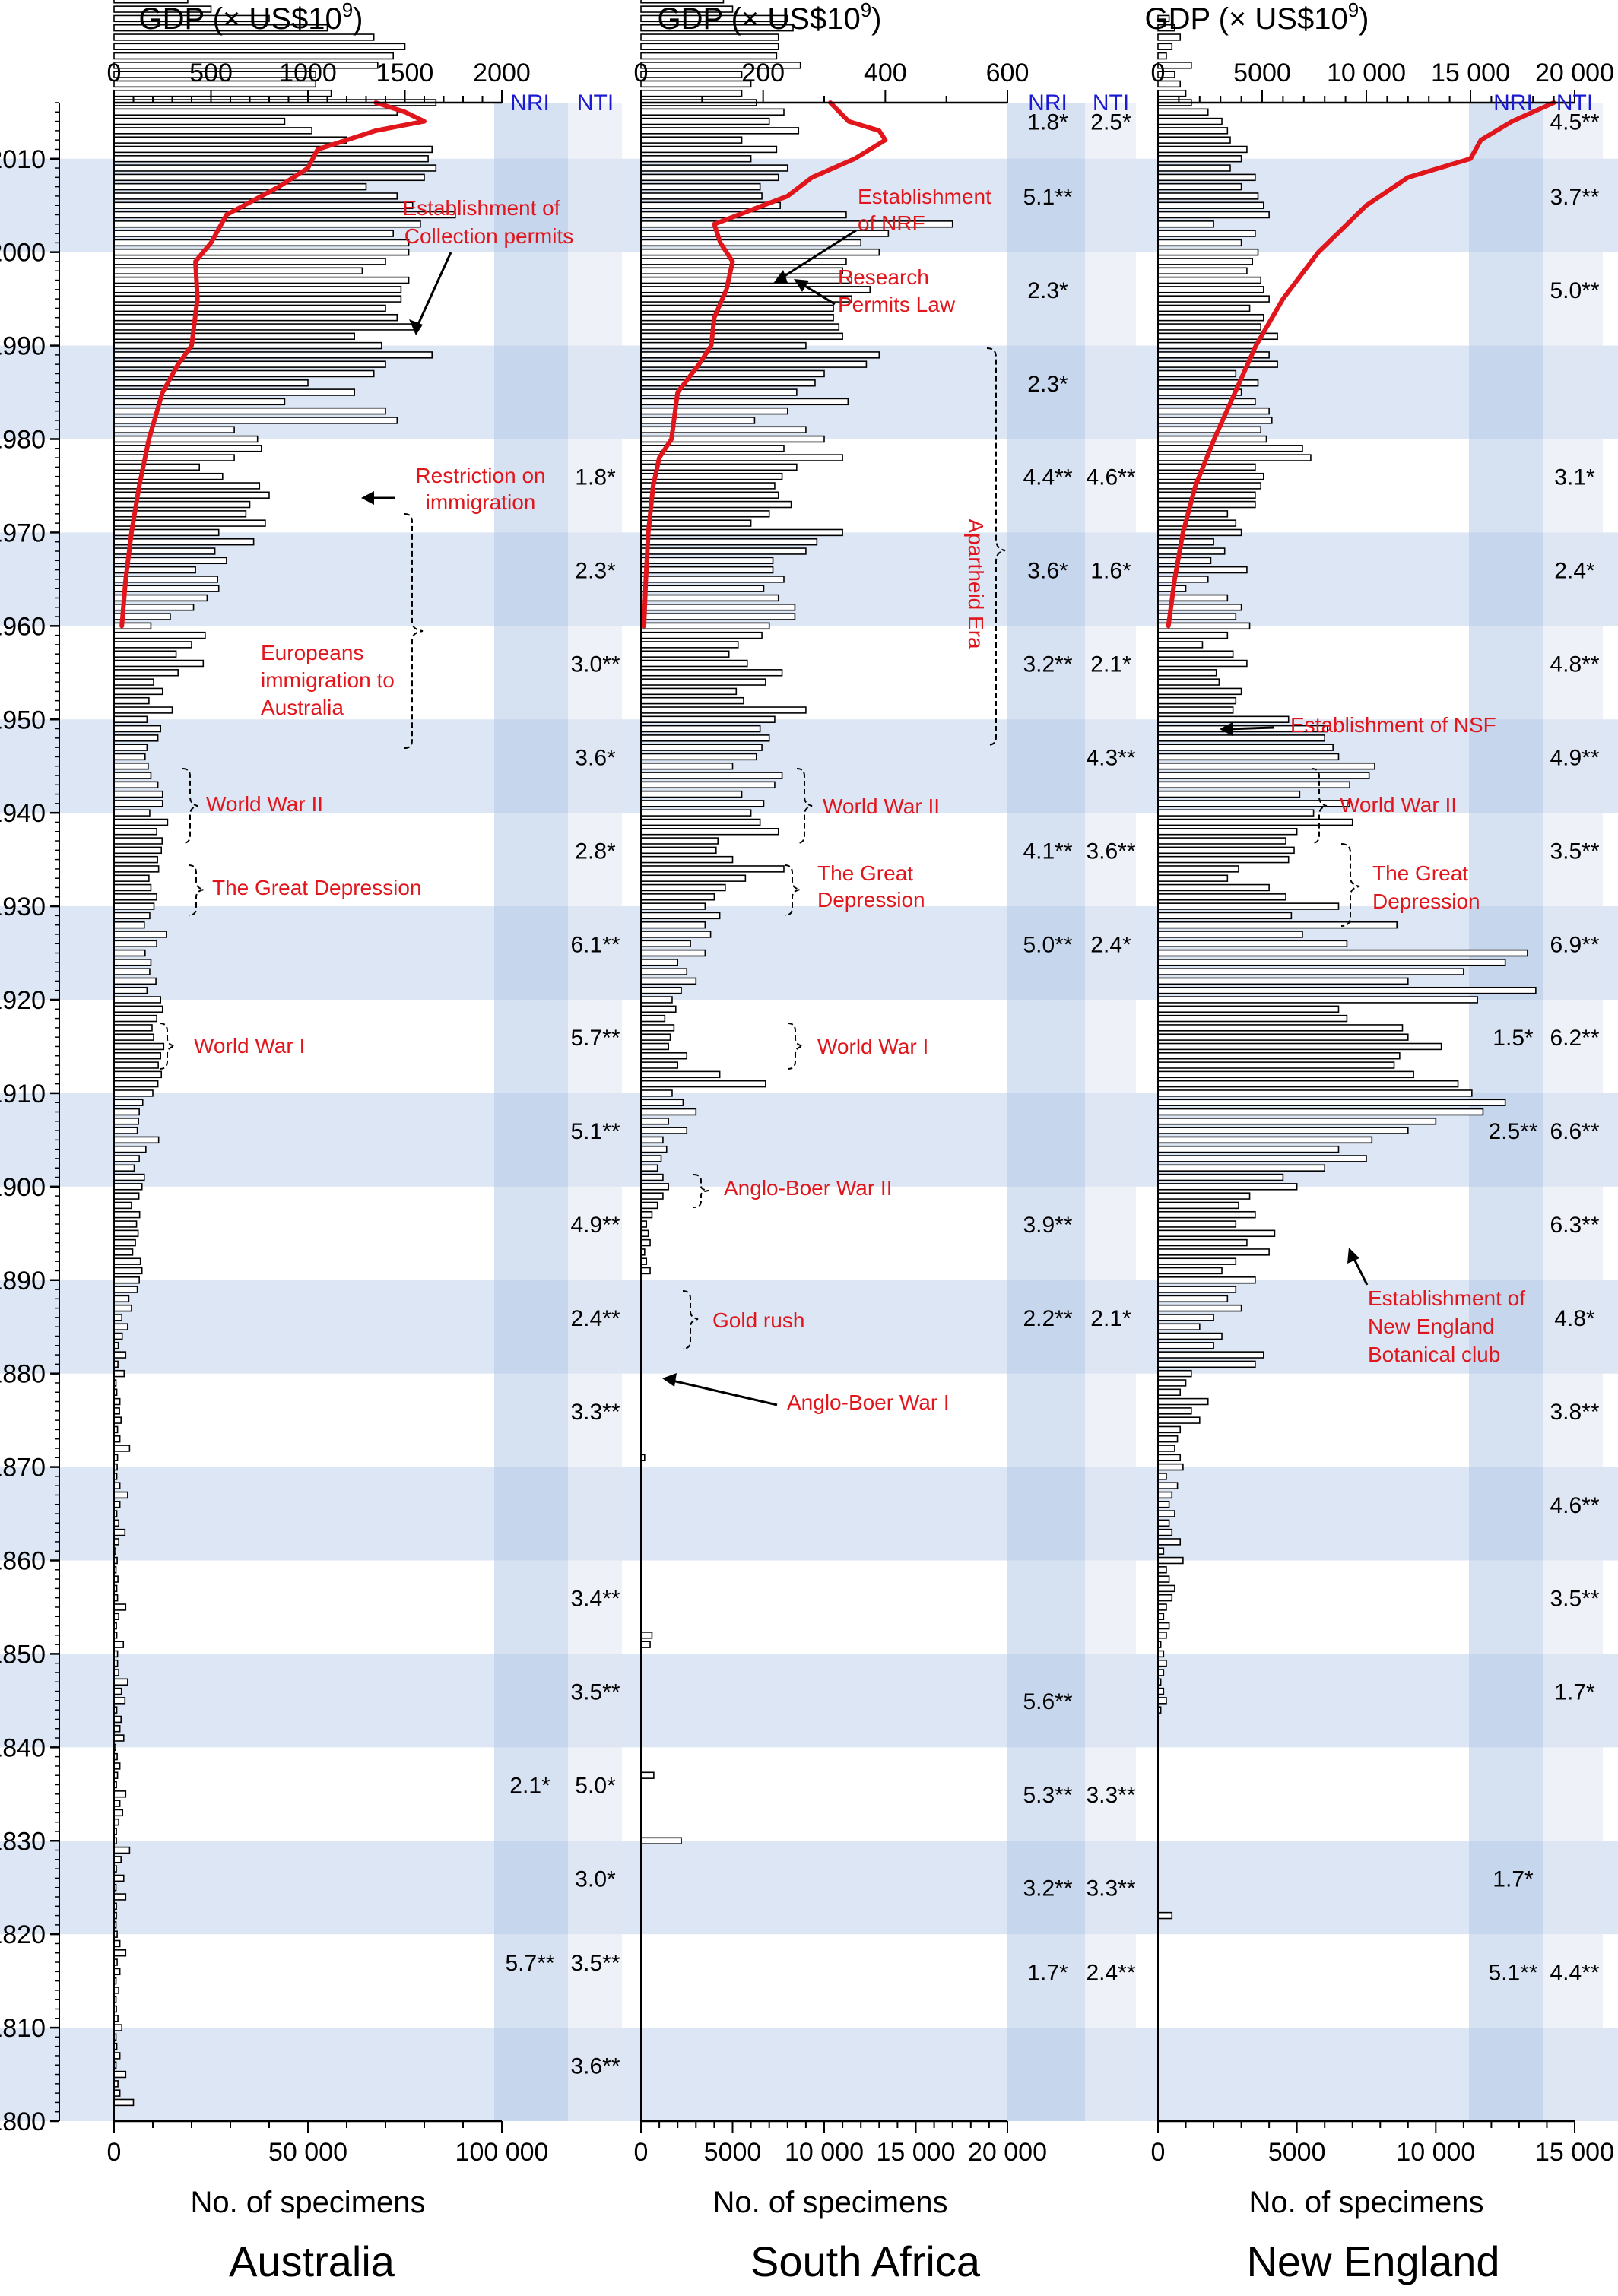 The height and width of the screenshot is (2296, 1618). I want to click on year-tick-label: 1840, so click(23, 1747).